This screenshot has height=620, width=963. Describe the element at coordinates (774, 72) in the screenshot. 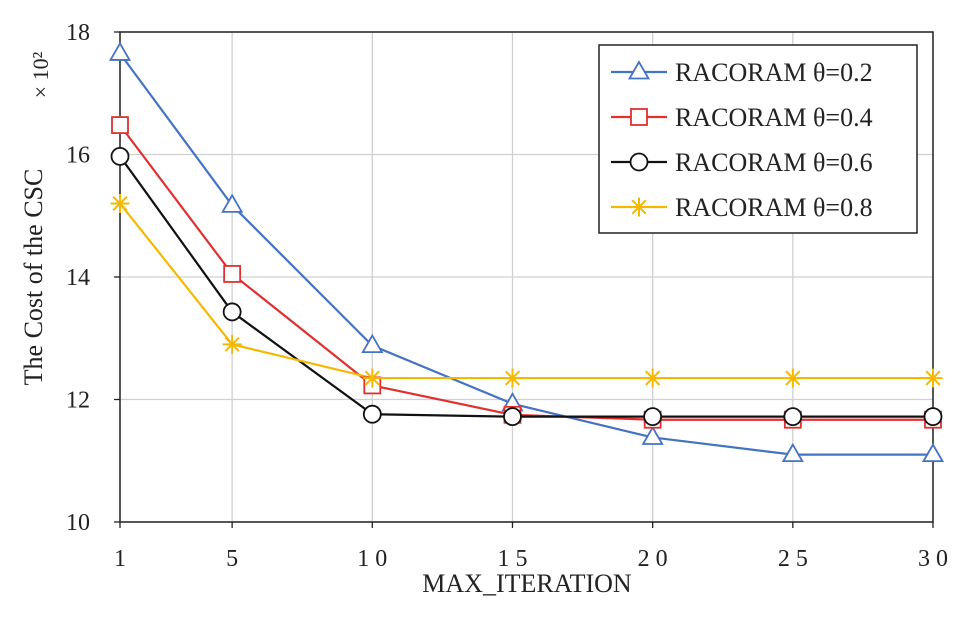

I see `legend-label: RACORAM θ=0.2` at that location.